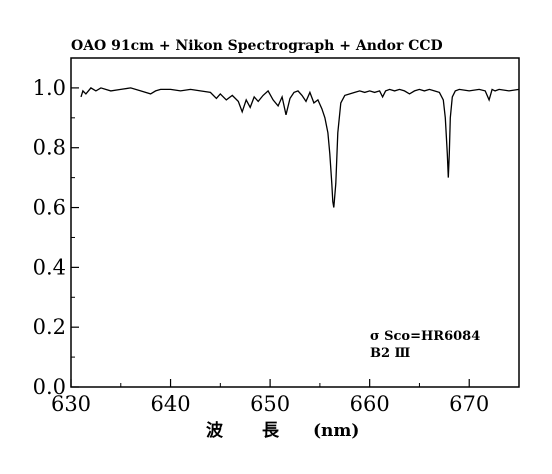 The image size is (552, 474). I want to click on y-axis: 0.0 0.2 0.4 0.6 0.8 1.0, so click(56, 228).